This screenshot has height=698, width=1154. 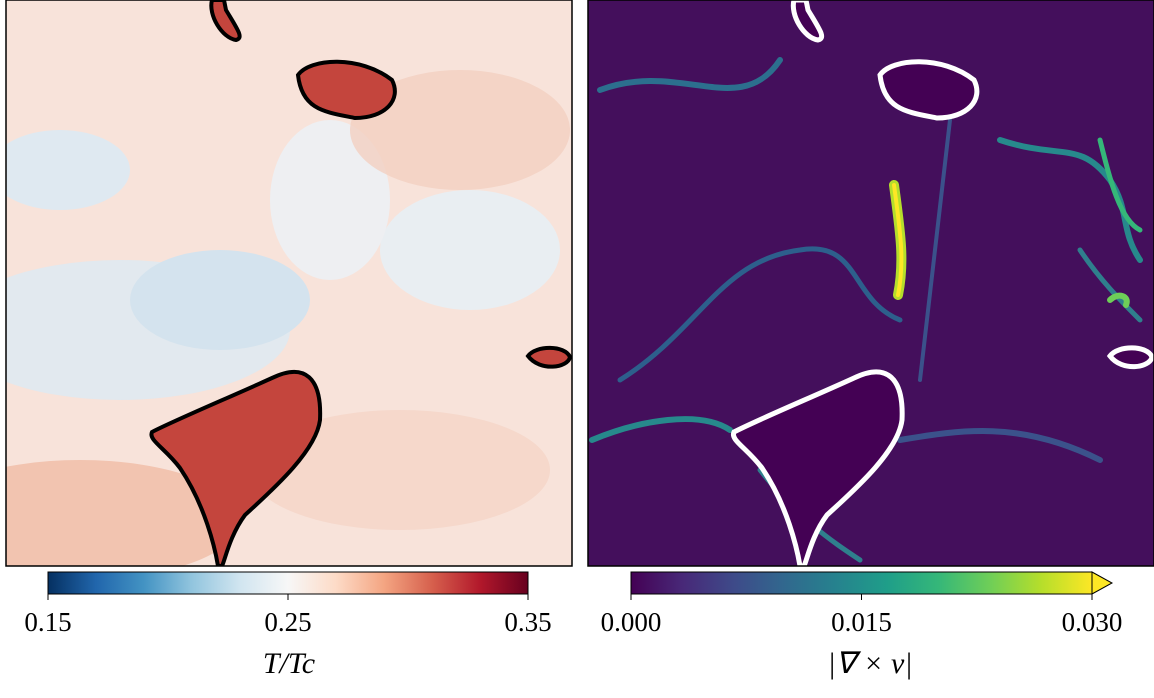 What do you see at coordinates (631, 622) in the screenshot?
I see `colorbar-tick-label: 0.000` at bounding box center [631, 622].